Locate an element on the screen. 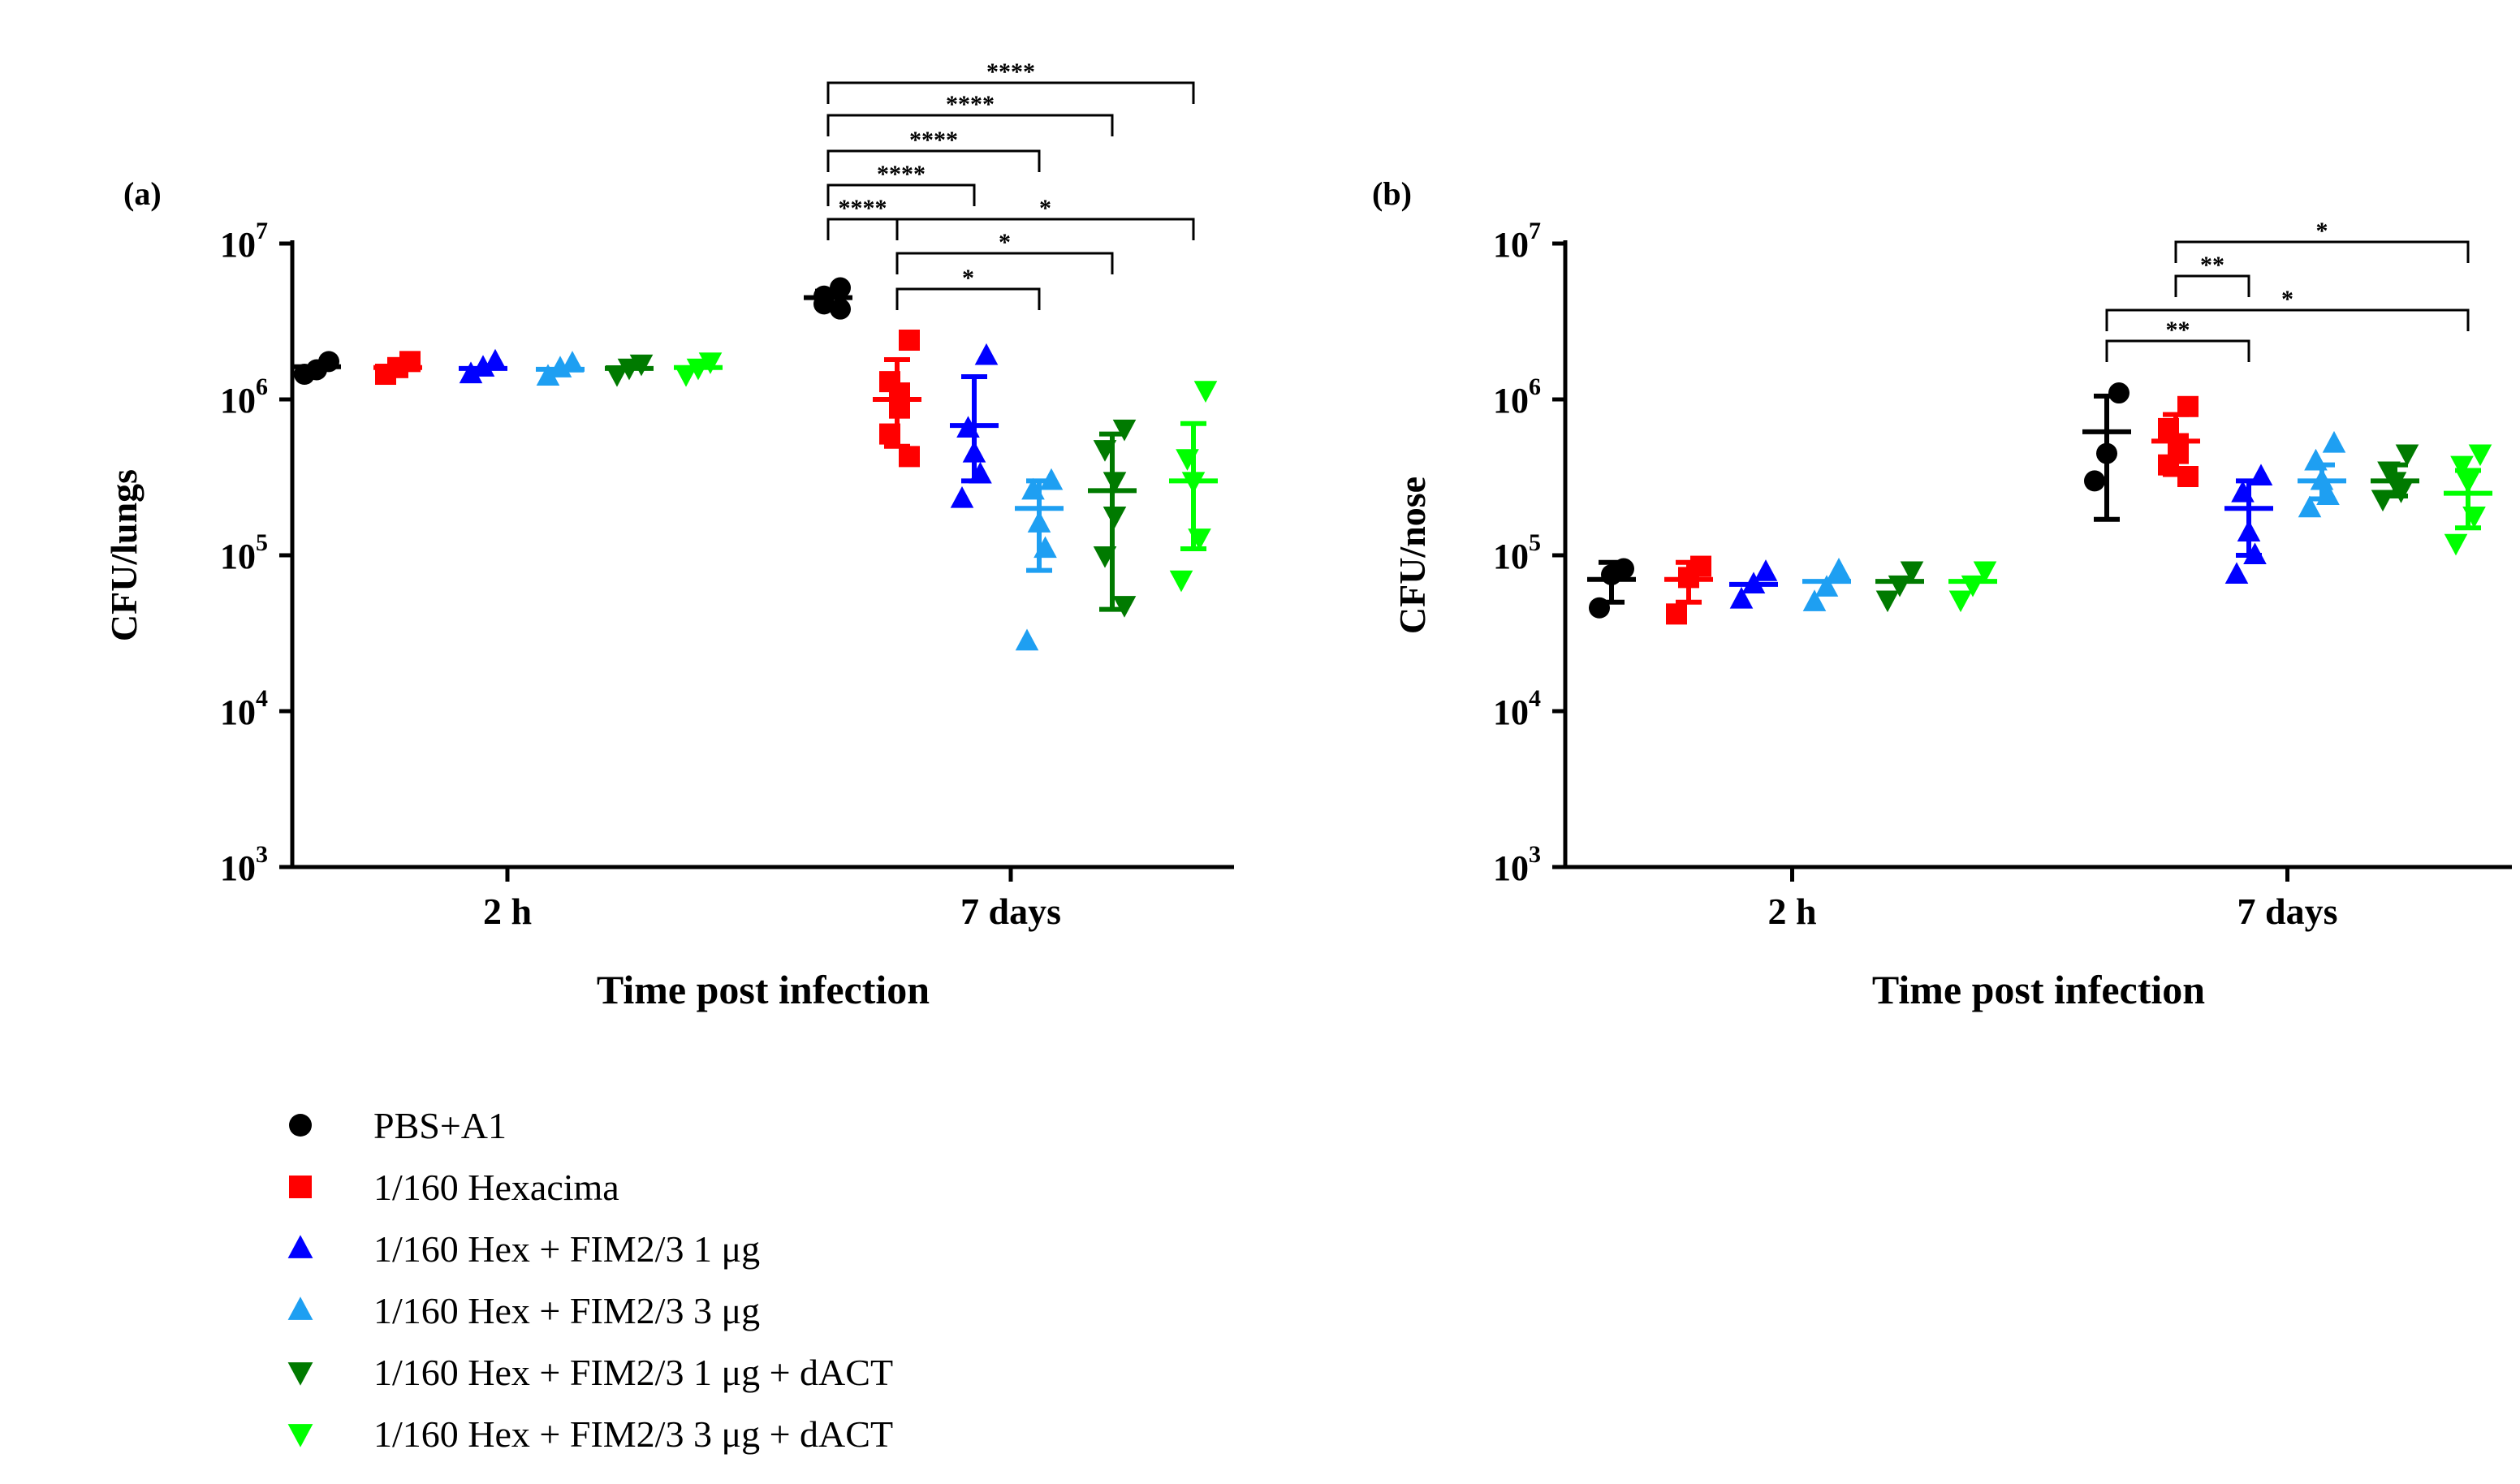 Image resolution: width=2520 pixels, height=1484 pixels. y-tick-label: 10⁴ is located at coordinates (1517, 708).